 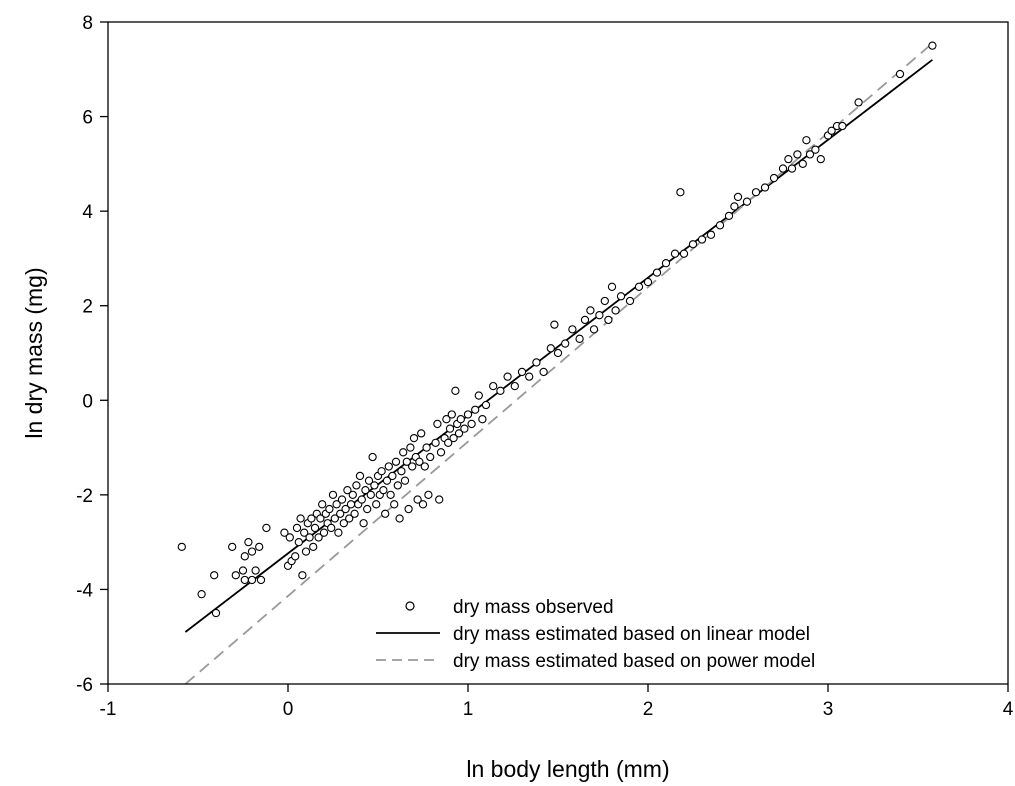 I want to click on y-tick-label: -4, so click(x=84, y=590).